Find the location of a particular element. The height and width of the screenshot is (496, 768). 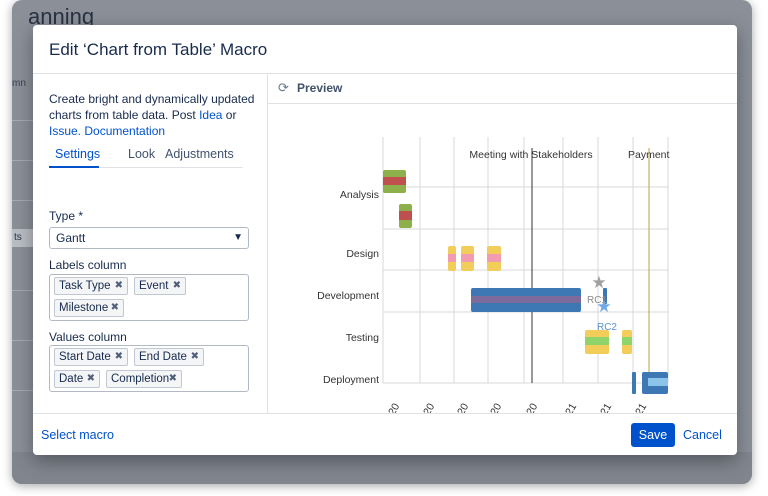

event-label-payment: Payment is located at coordinates (649, 155).